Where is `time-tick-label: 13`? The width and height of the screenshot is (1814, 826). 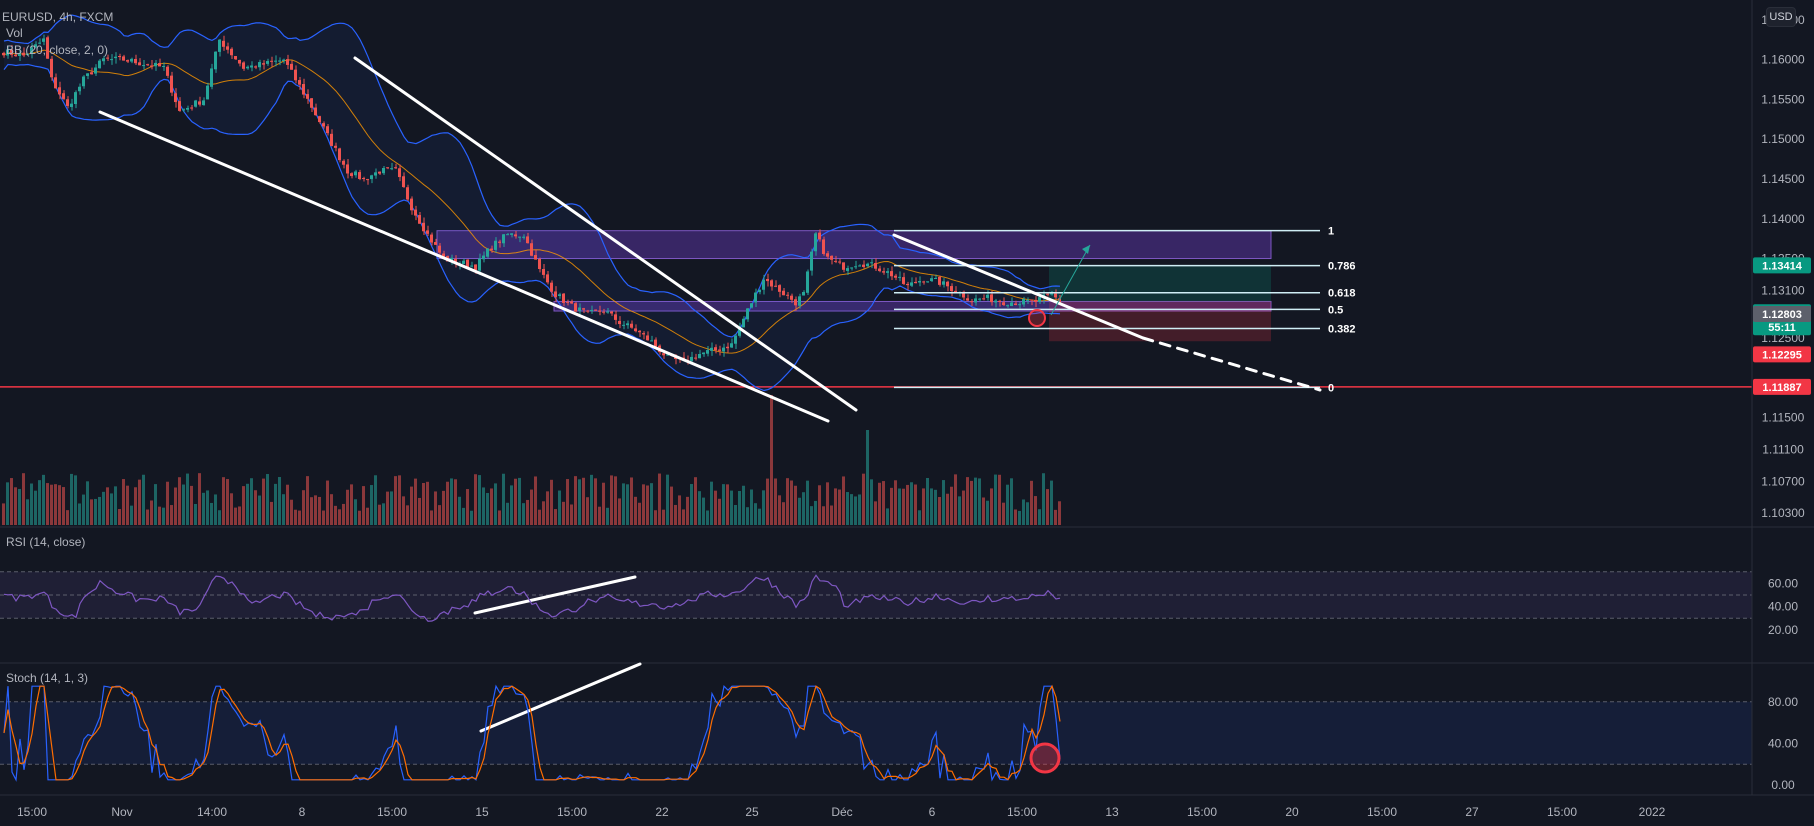
time-tick-label: 13 is located at coordinates (1112, 812).